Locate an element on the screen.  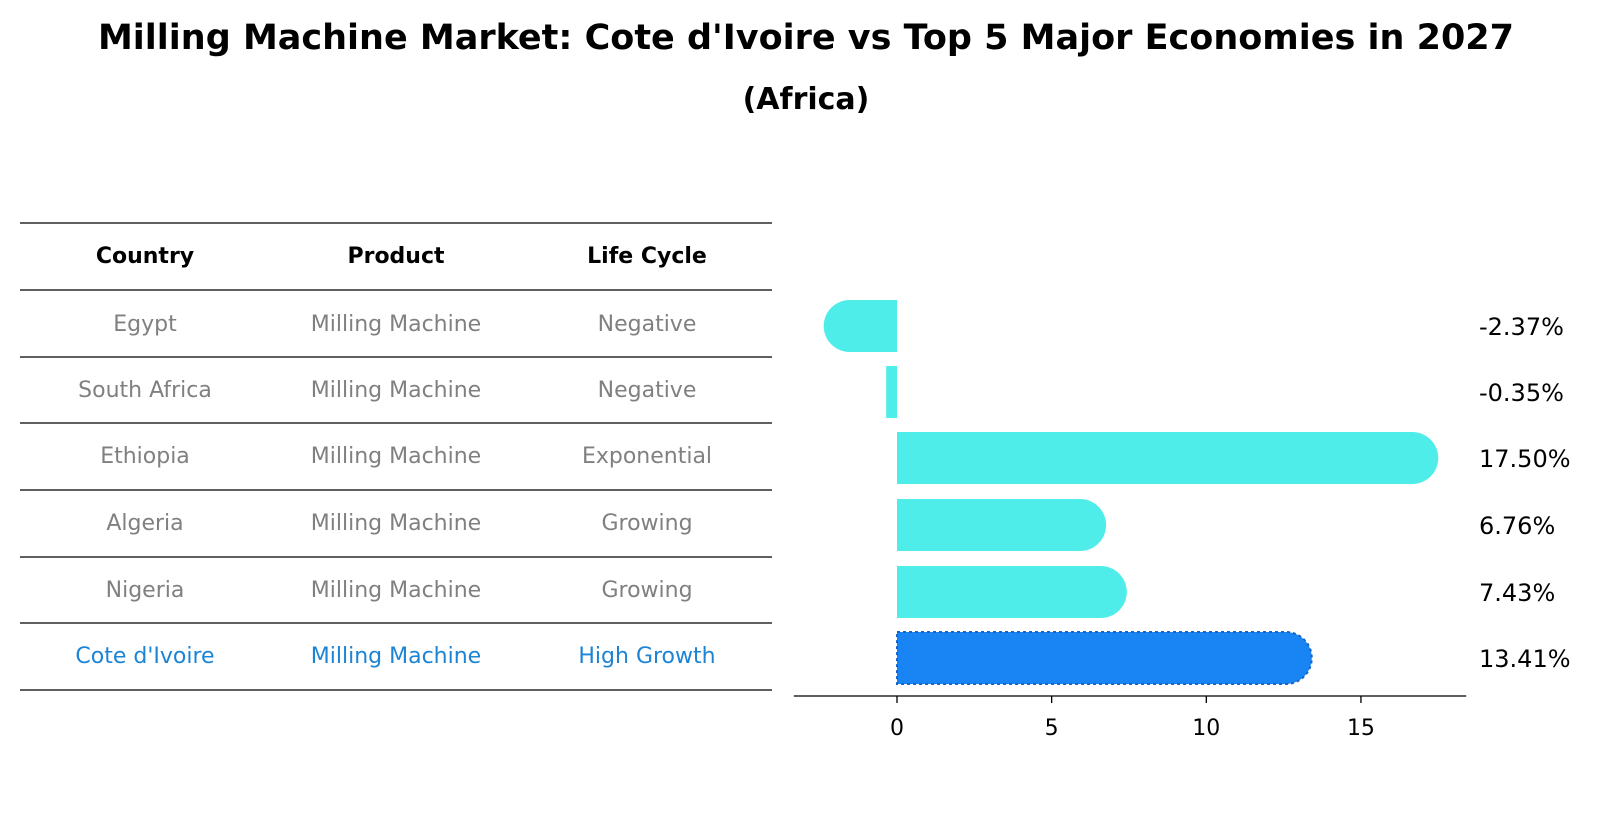
table-row: Ethiopia Milling Machine Exponential is located at coordinates (406, 456).